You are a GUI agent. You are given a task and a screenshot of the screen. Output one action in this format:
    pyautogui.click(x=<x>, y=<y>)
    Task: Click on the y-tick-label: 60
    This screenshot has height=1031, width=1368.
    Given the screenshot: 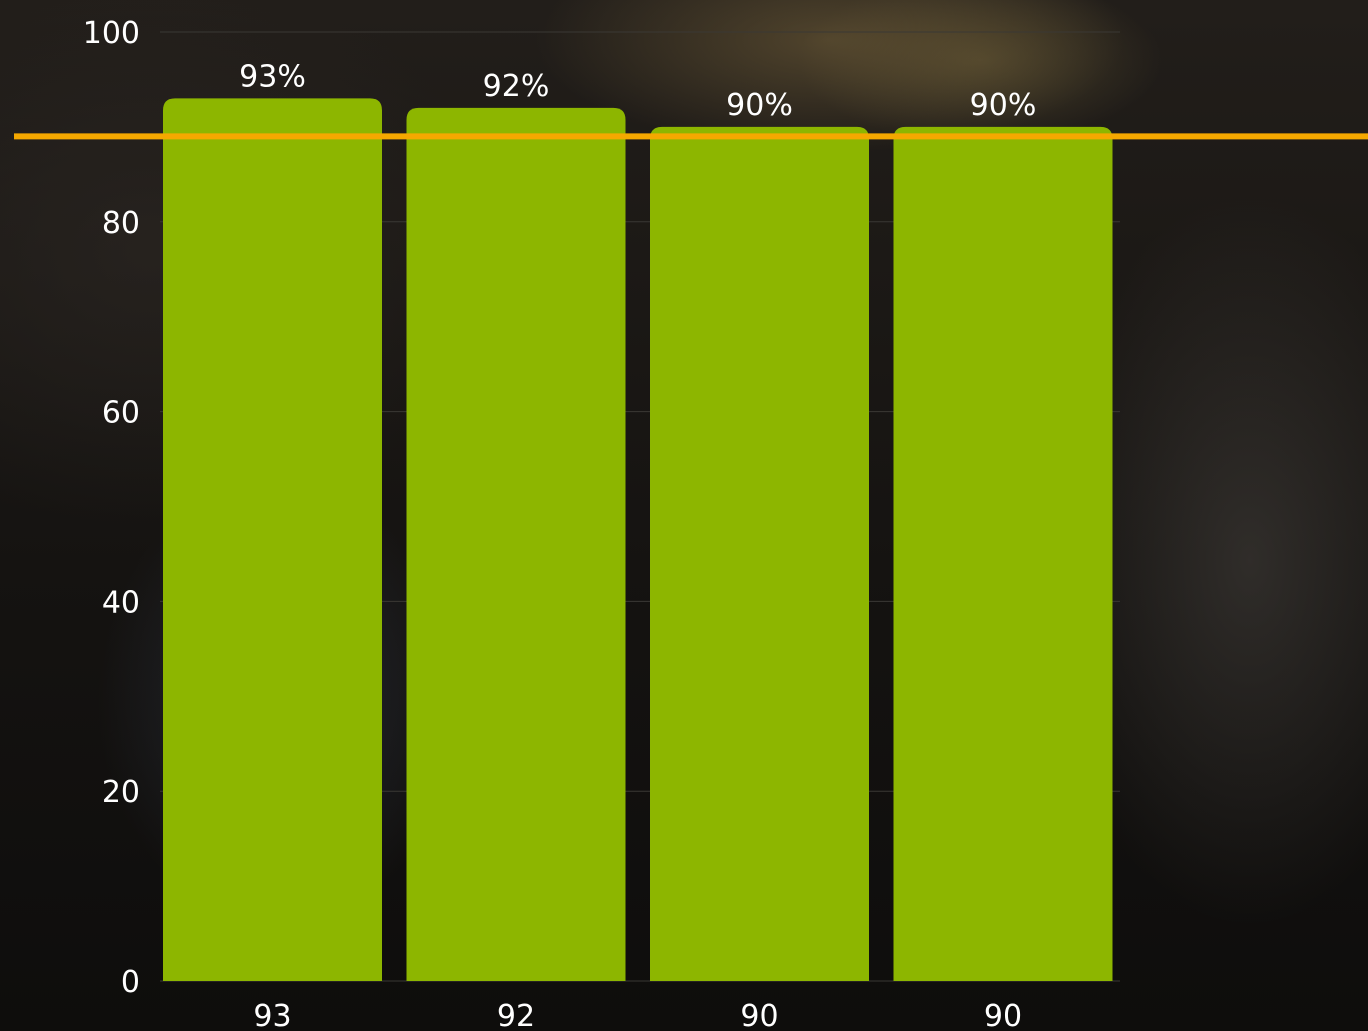 What is the action you would take?
    pyautogui.click(x=121, y=413)
    